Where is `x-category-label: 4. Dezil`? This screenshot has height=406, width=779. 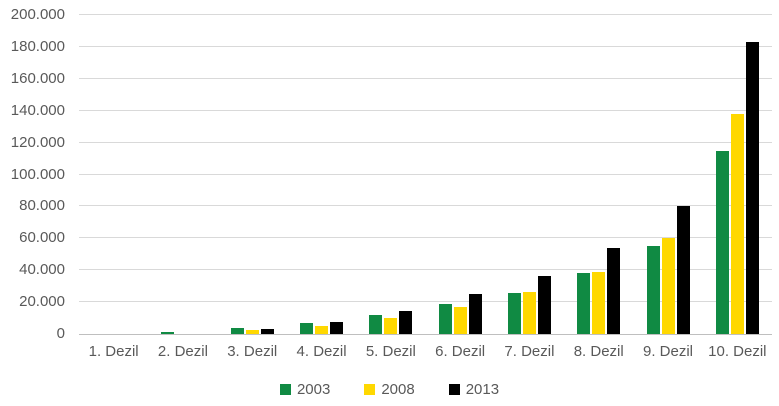
x-category-label: 4. Dezil is located at coordinates (321, 351).